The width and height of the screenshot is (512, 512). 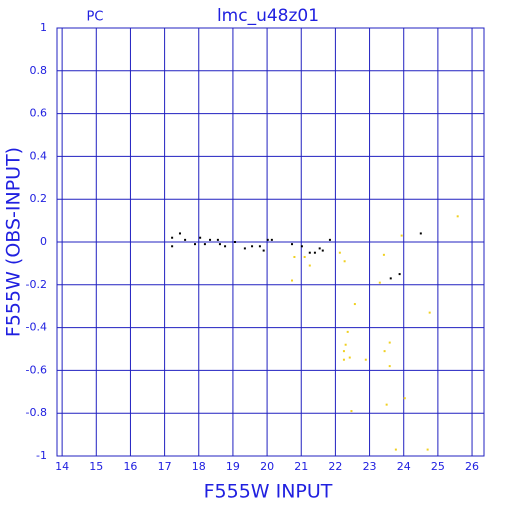 What do you see at coordinates (43, 241) in the screenshot?
I see `y-tick-label: 0` at bounding box center [43, 241].